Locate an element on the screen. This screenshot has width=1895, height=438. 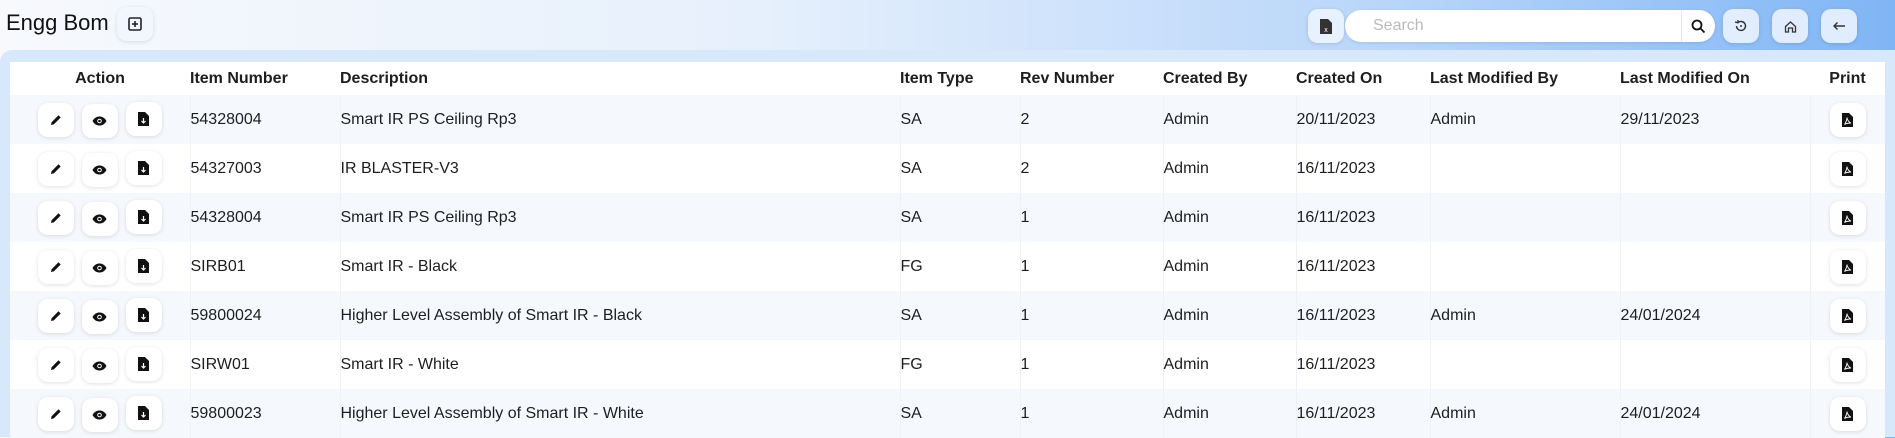
column-header: Description is located at coordinates (384, 78).